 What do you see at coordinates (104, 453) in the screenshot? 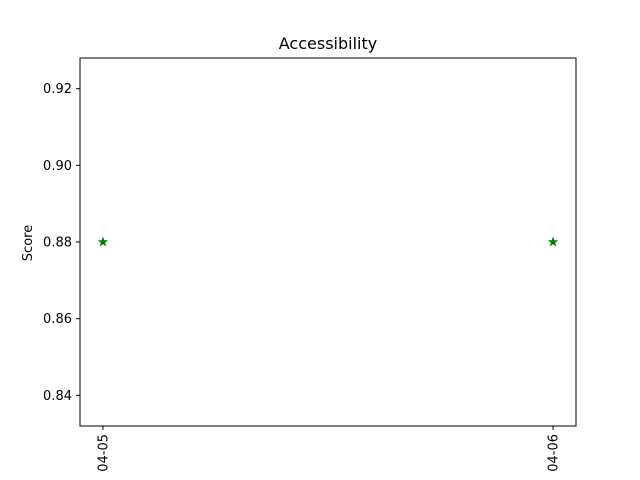
I see `x-tick-label: 04-05` at bounding box center [104, 453].